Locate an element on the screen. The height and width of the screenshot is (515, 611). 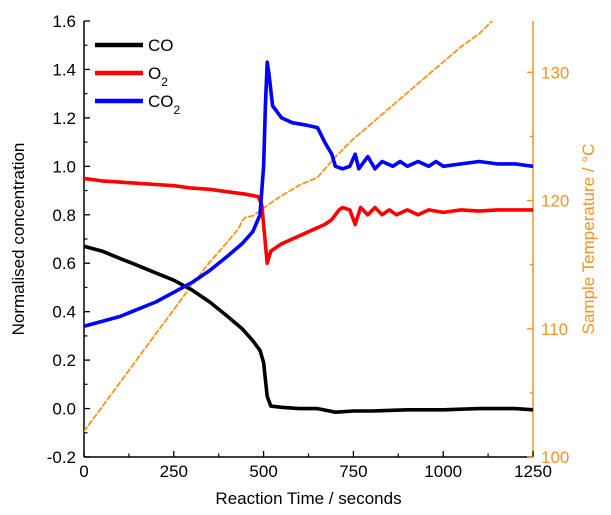
y2-tick-label: 100 is located at coordinates (555, 457).